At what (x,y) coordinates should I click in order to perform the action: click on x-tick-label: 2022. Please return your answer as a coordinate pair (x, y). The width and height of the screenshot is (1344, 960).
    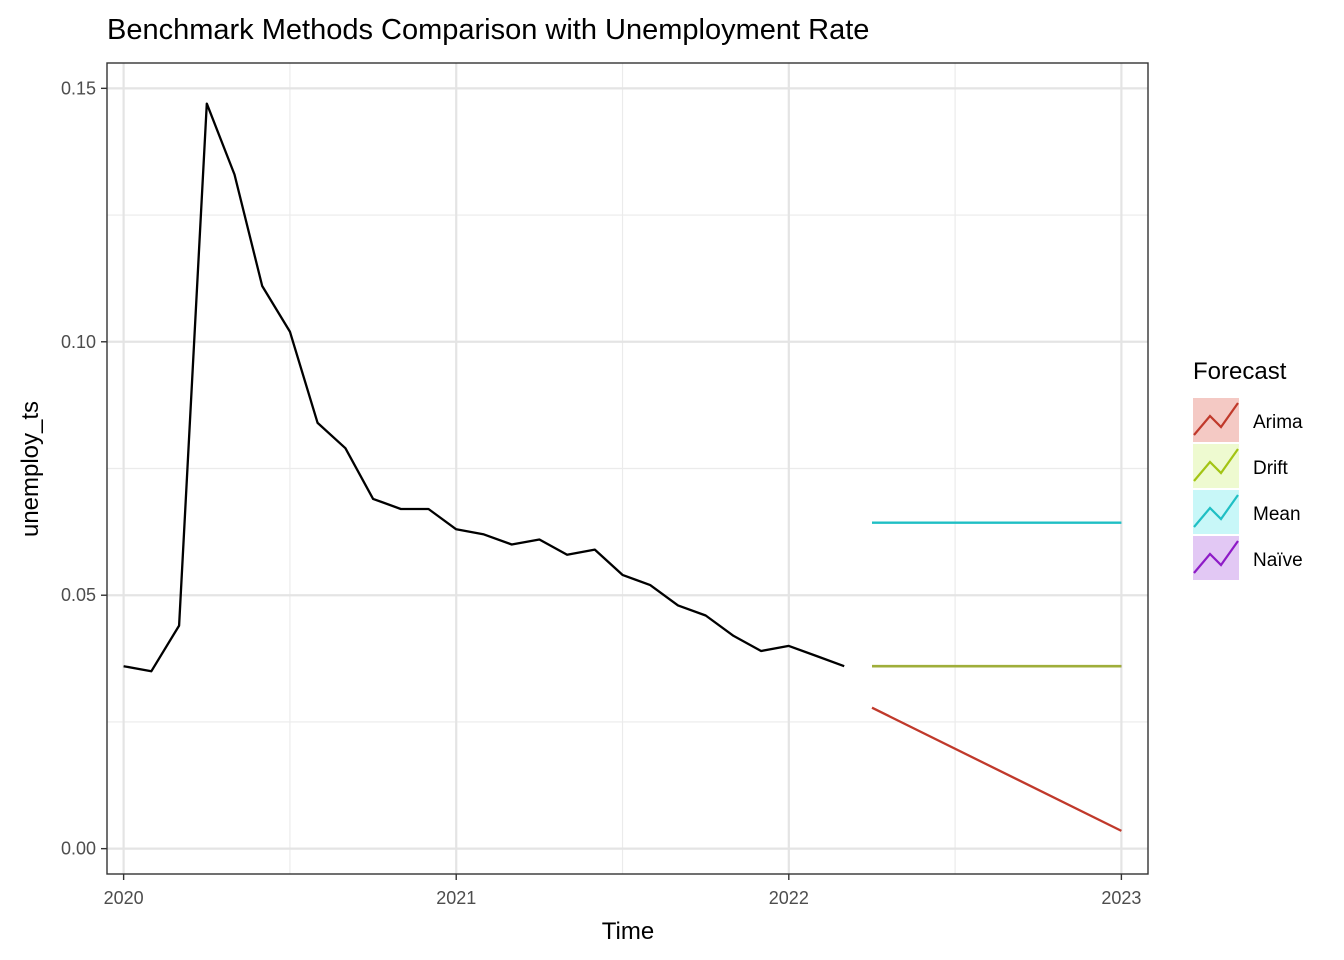
    Looking at the image, I should click on (789, 898).